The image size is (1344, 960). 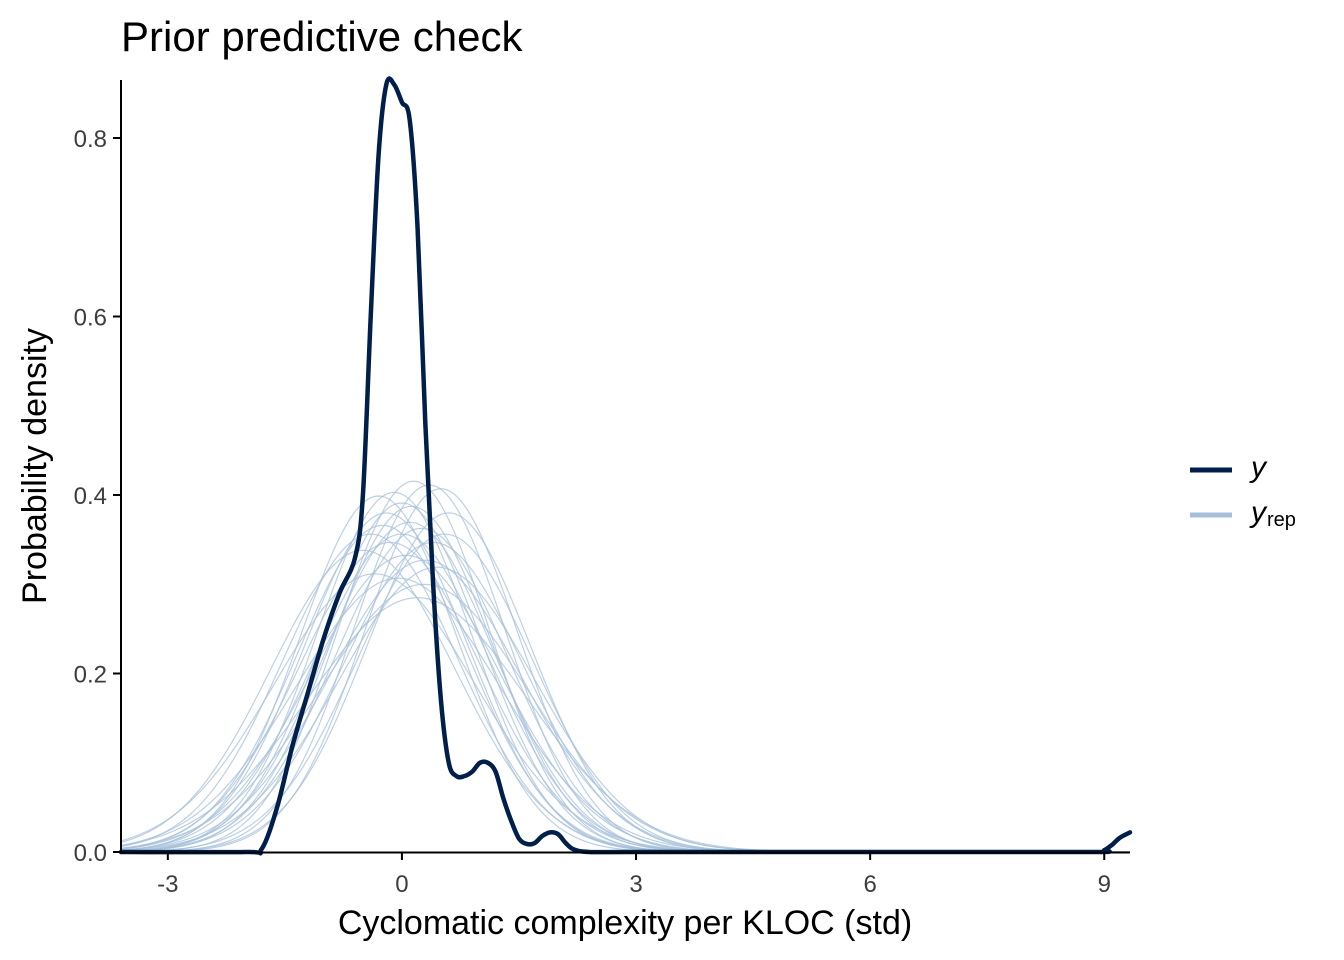 I want to click on x-axis-label: Cyclomatic complexity per KLOC (std), so click(x=625, y=923).